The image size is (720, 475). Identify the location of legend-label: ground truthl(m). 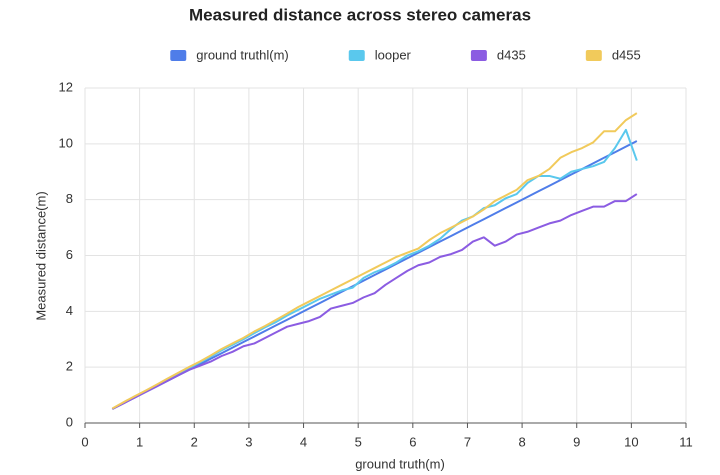
(242, 54).